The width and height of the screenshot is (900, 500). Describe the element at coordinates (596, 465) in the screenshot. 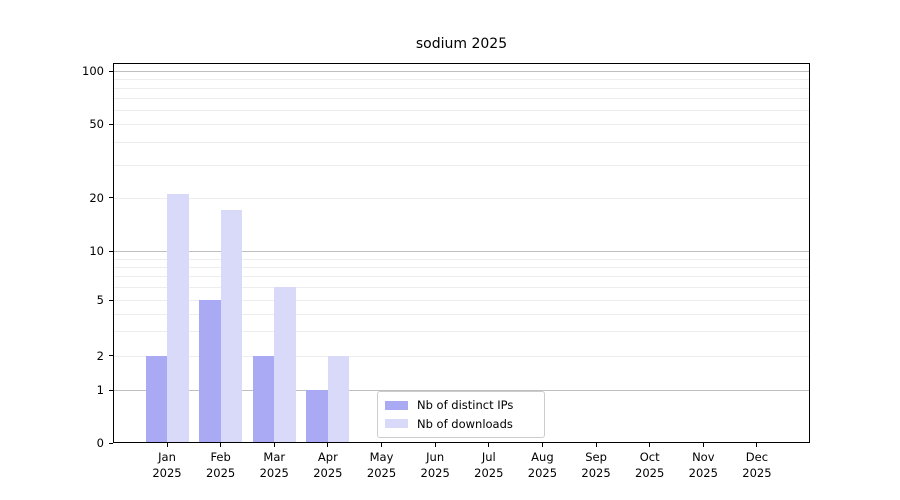

I see `x-axis-tick-label: Sep 2025` at that location.